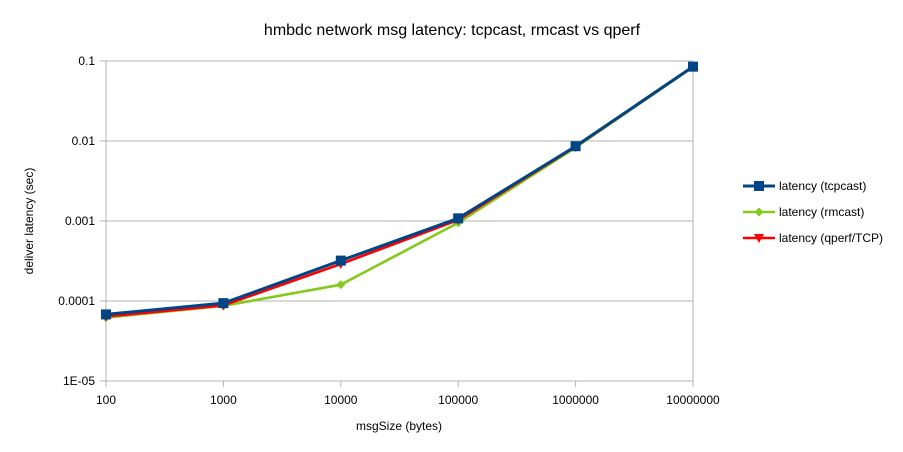  Describe the element at coordinates (822, 186) in the screenshot. I see `legend-label: latency (tcpcast)` at that location.